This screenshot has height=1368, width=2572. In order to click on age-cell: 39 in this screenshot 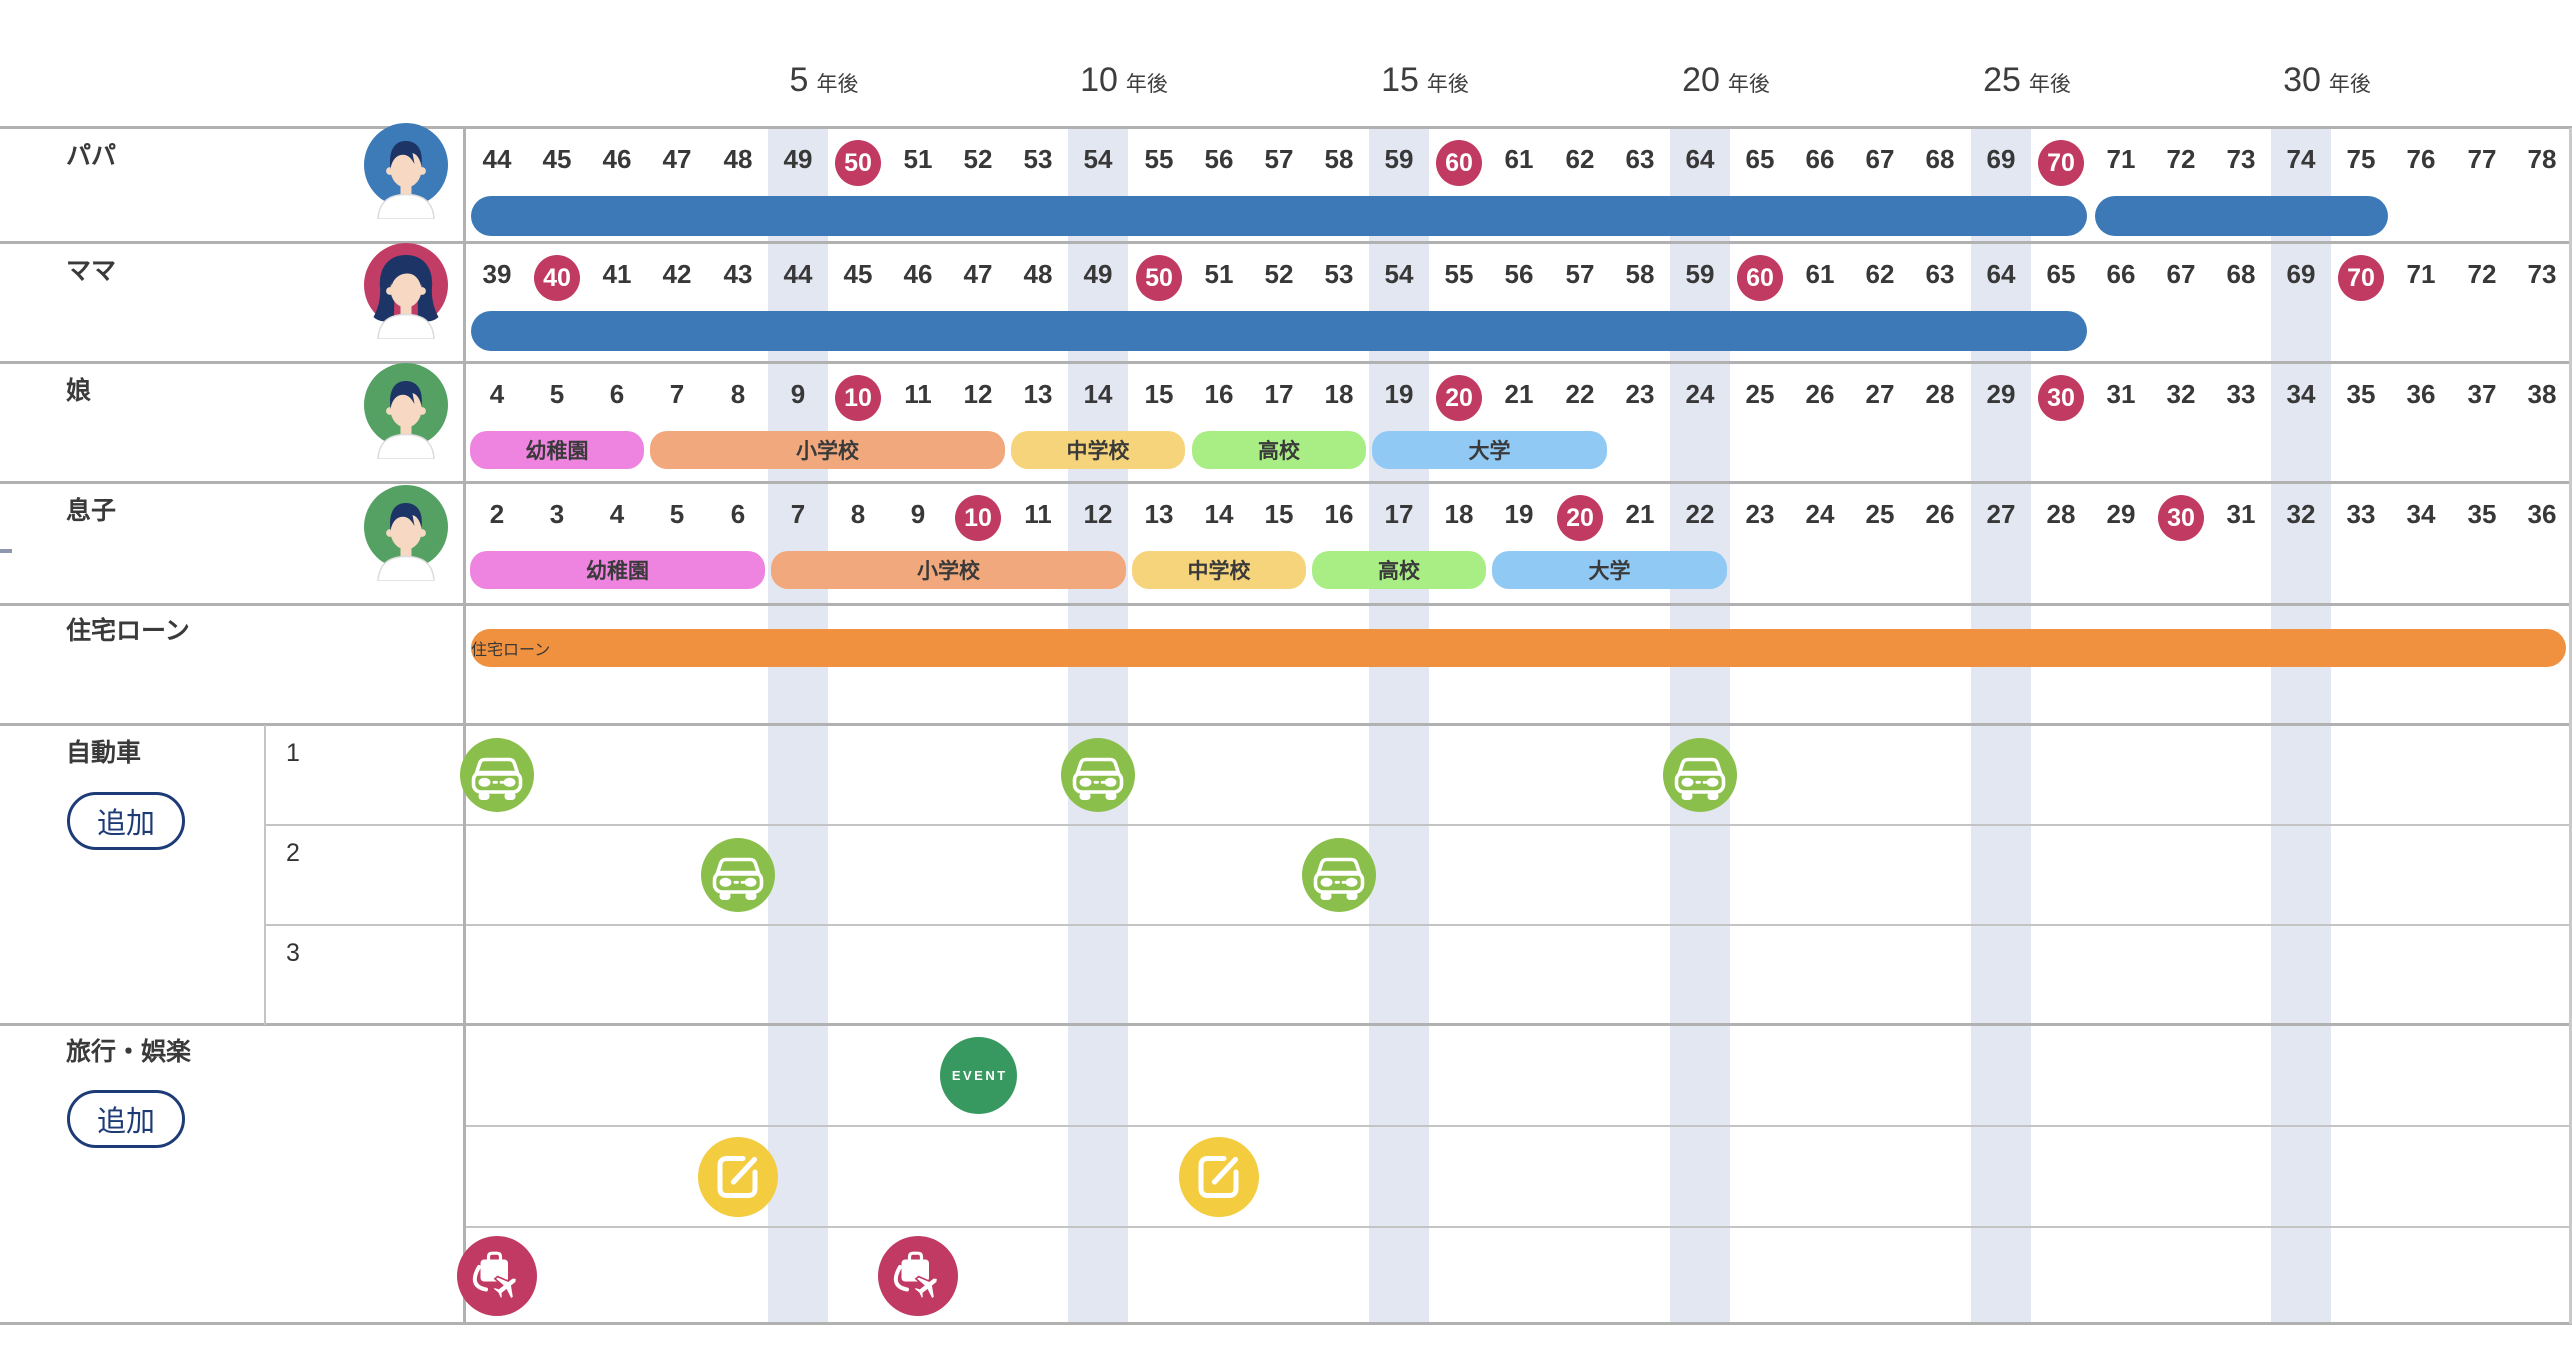, I will do `click(497, 274)`.